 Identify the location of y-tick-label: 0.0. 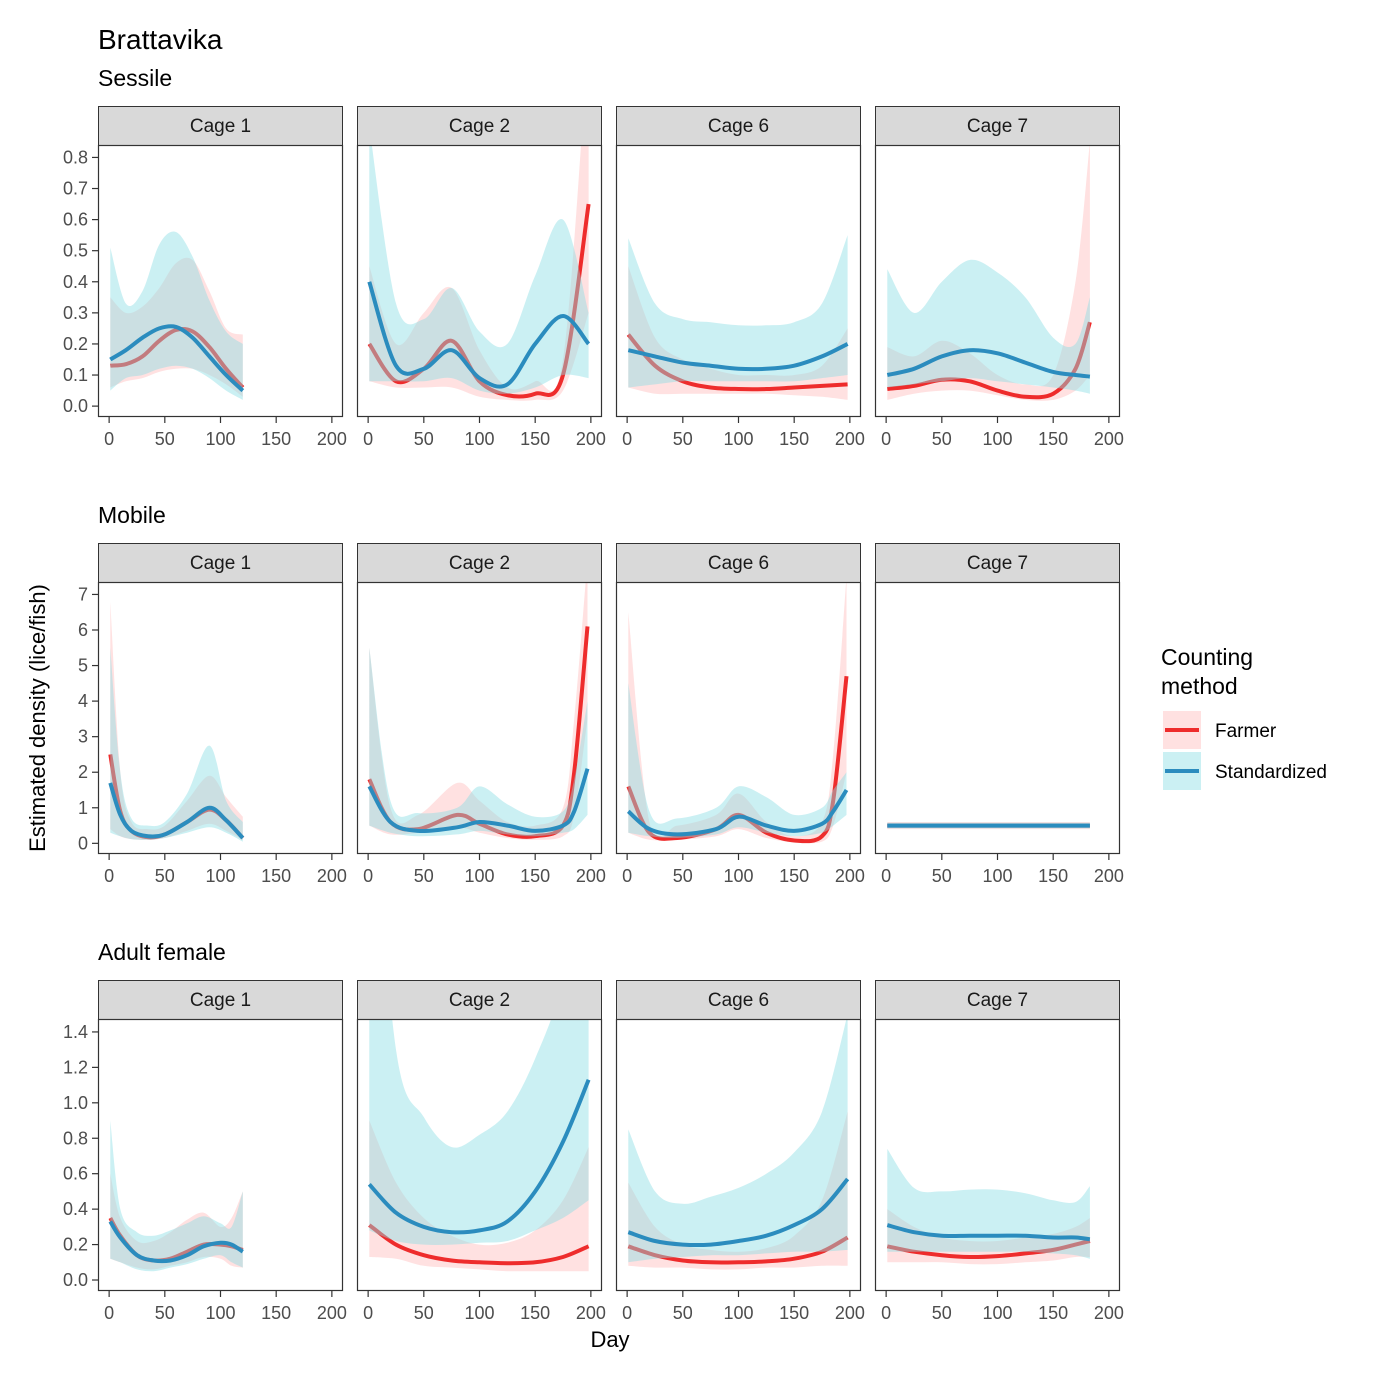
(75, 1280).